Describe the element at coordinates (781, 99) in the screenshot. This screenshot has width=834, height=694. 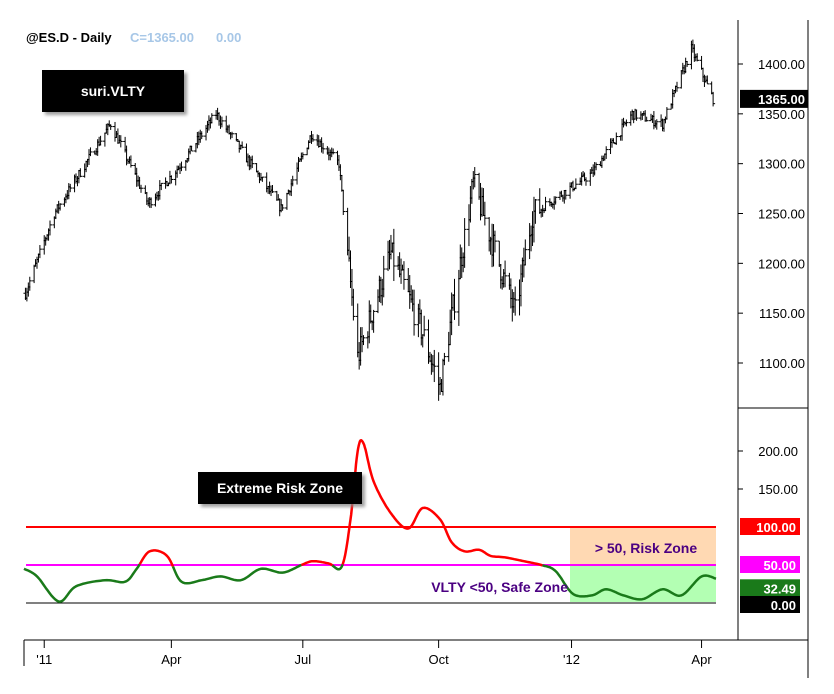
I see `last-price-label: 1365.00` at that location.